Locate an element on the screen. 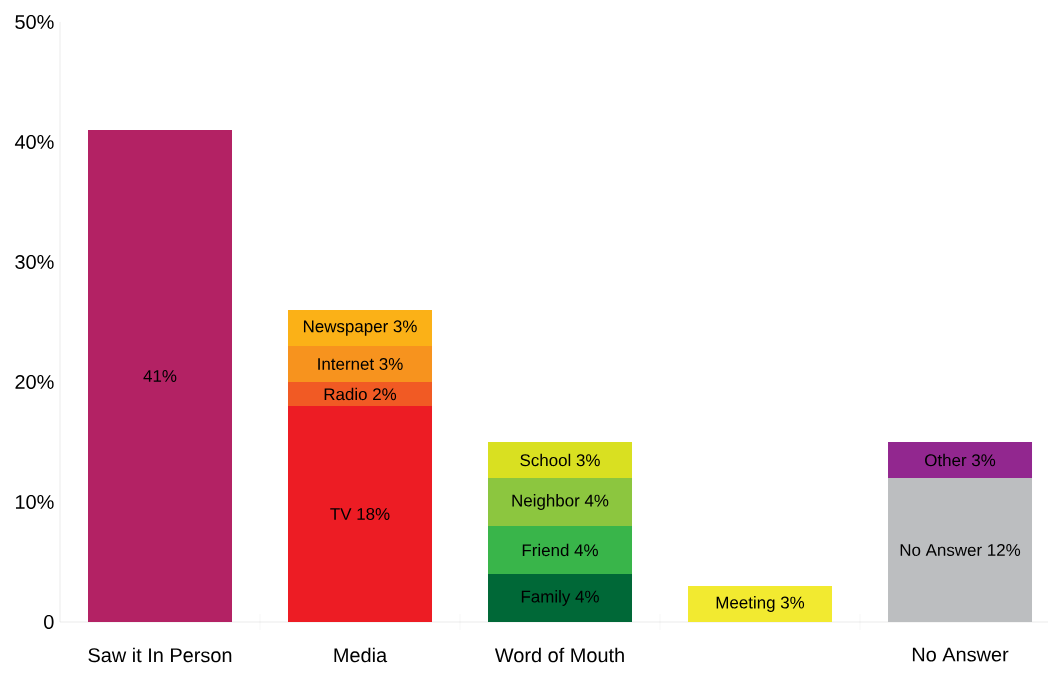  data-label: Newspaper 3% is located at coordinates (360, 328).